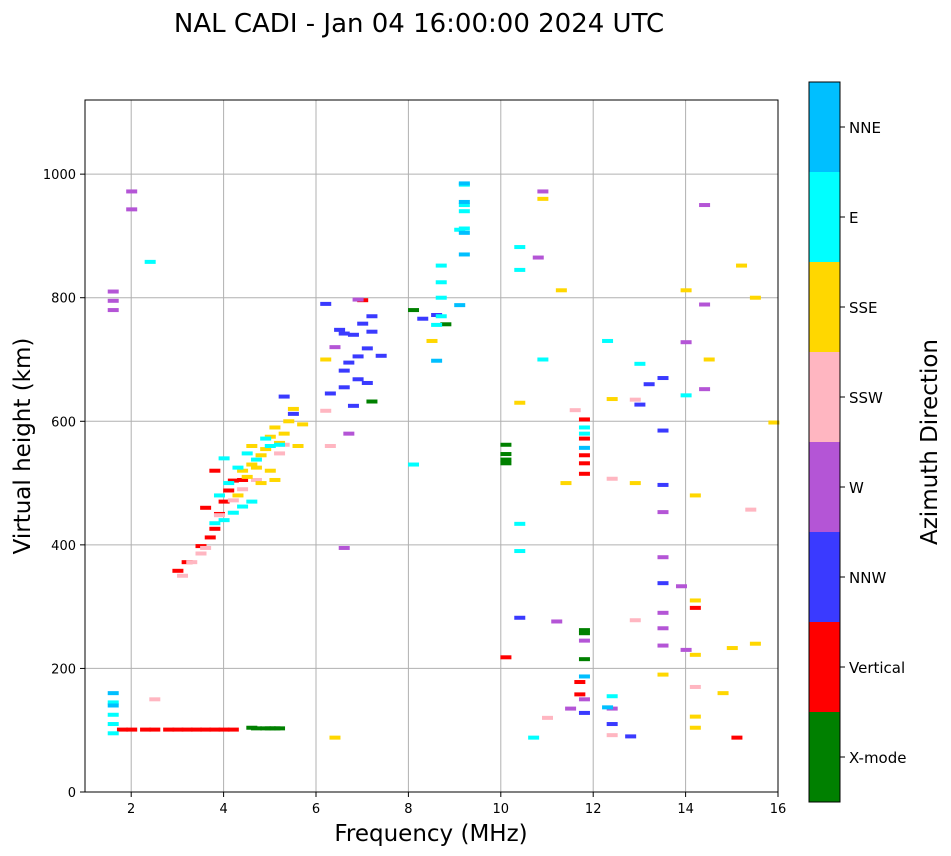  What do you see at coordinates (223, 809) in the screenshot?
I see `x-tick-label: 4` at bounding box center [223, 809].